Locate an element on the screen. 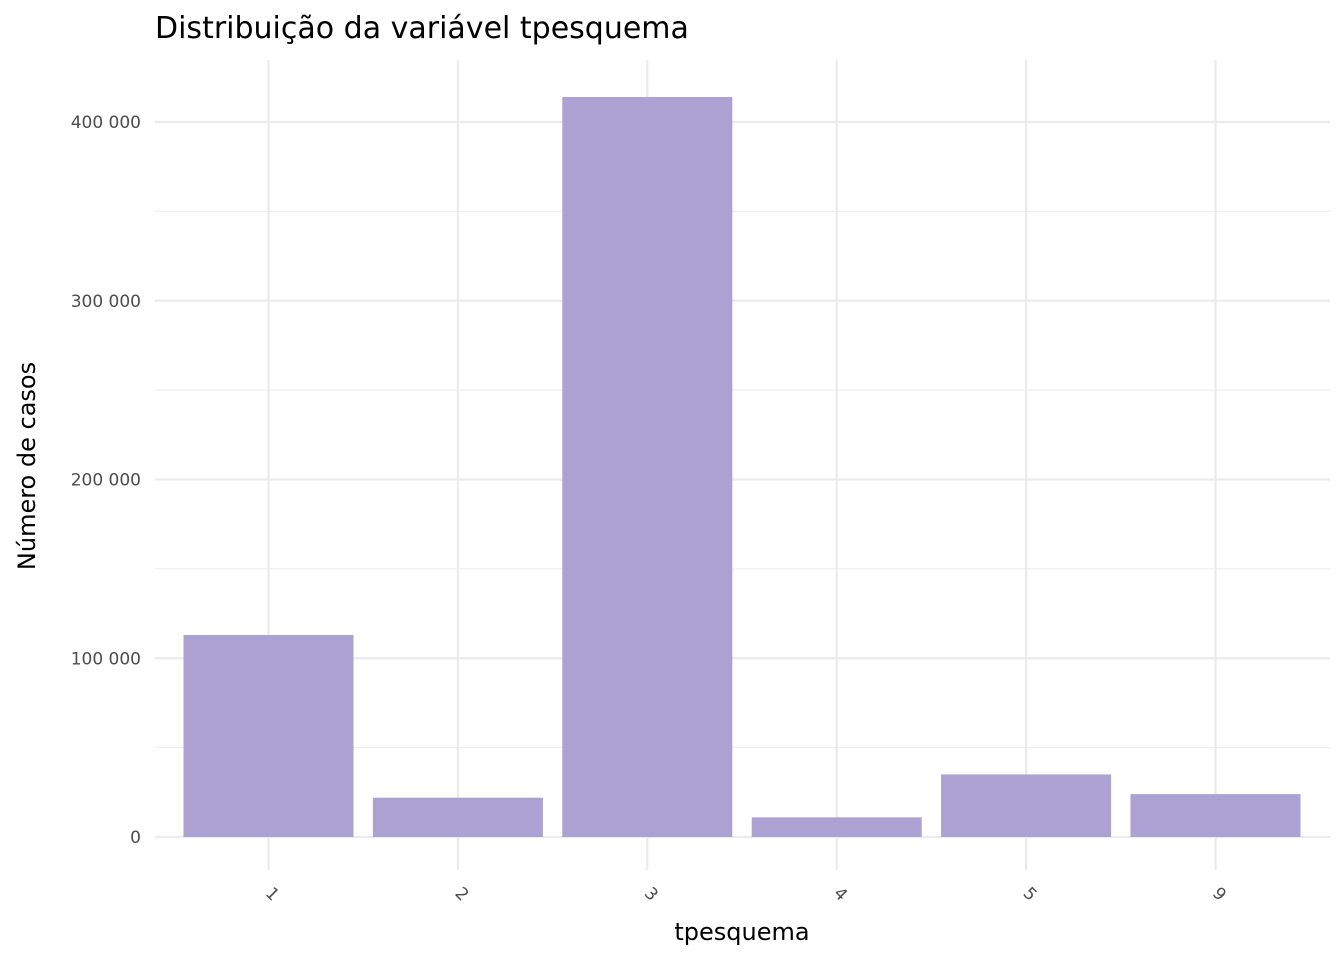 This screenshot has height=960, width=1344. x-tick-label: 3 is located at coordinates (651, 895).